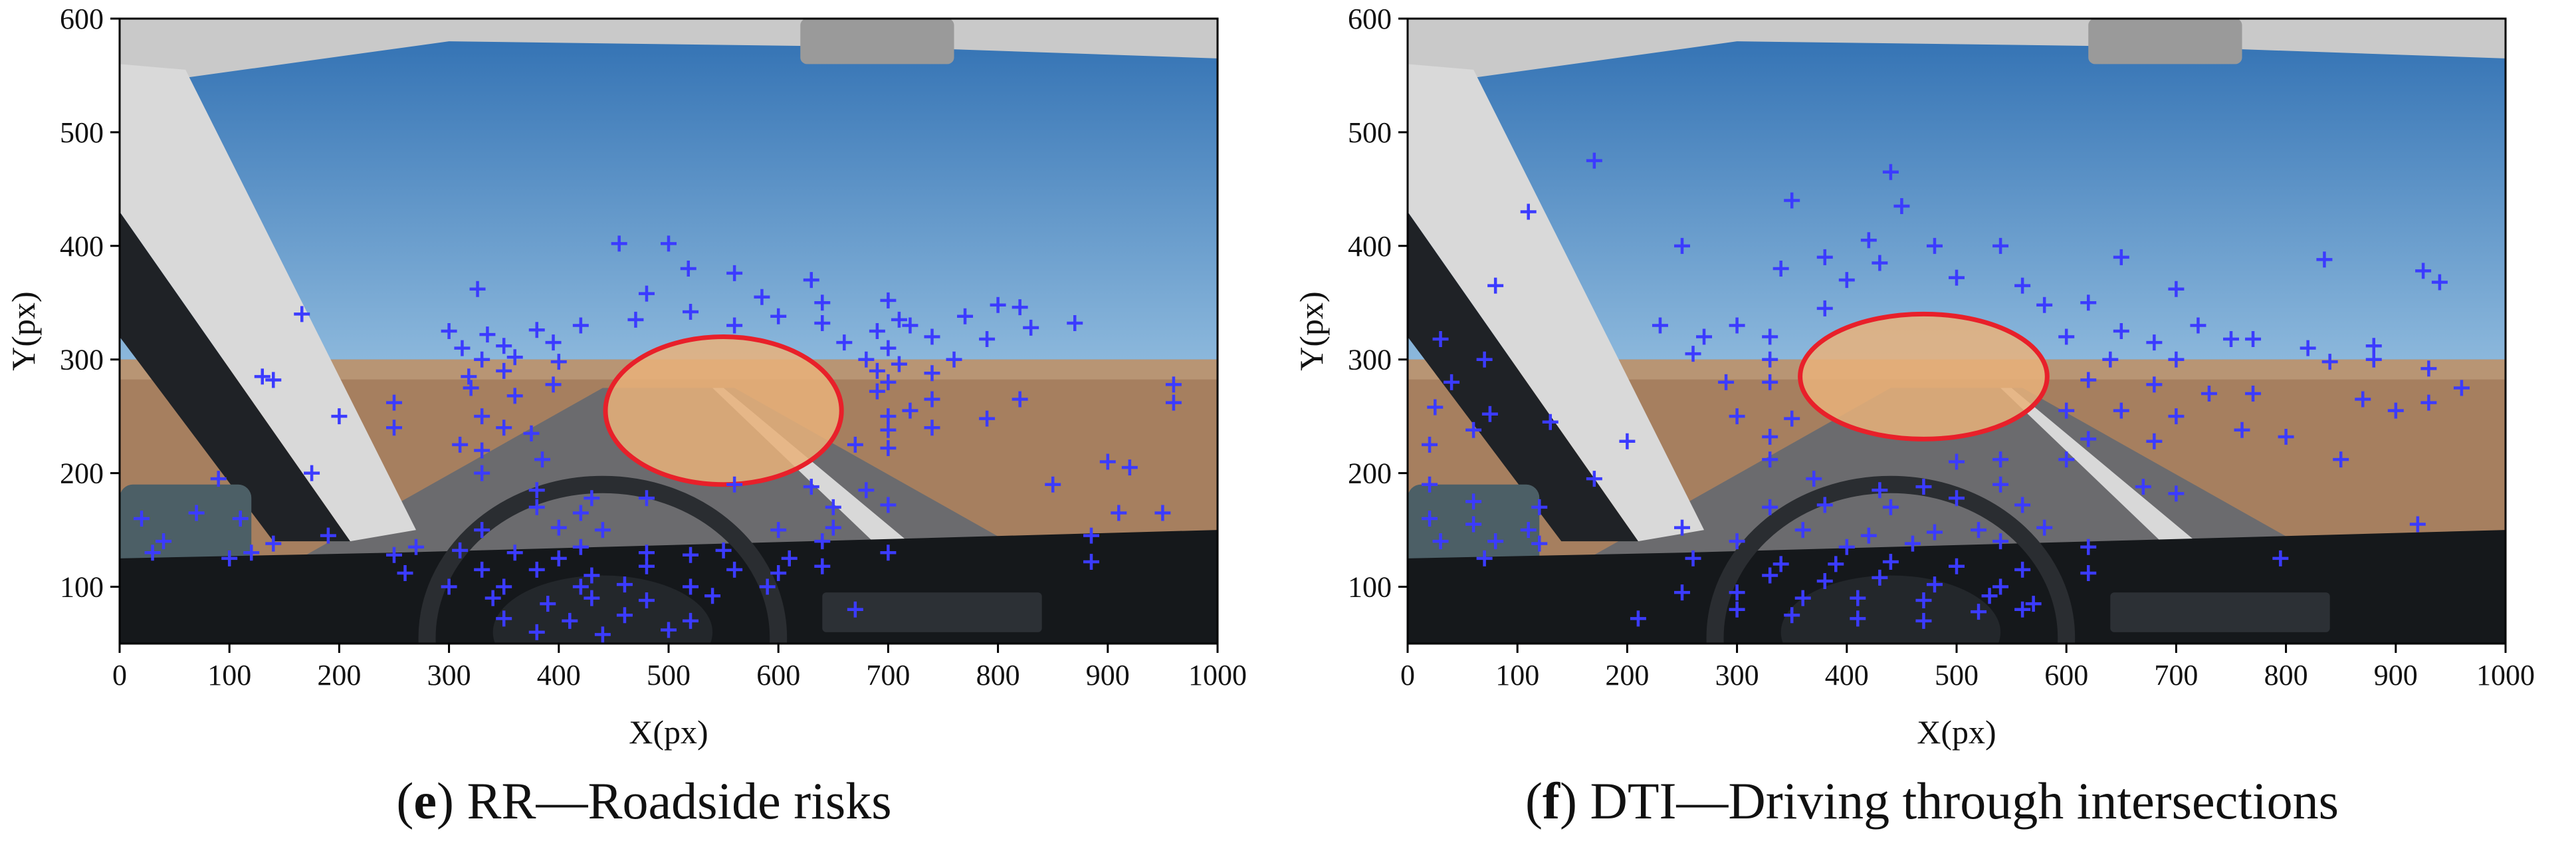 The height and width of the screenshot is (853, 2576). I want to click on caption-letter: f, so click(1551, 801).